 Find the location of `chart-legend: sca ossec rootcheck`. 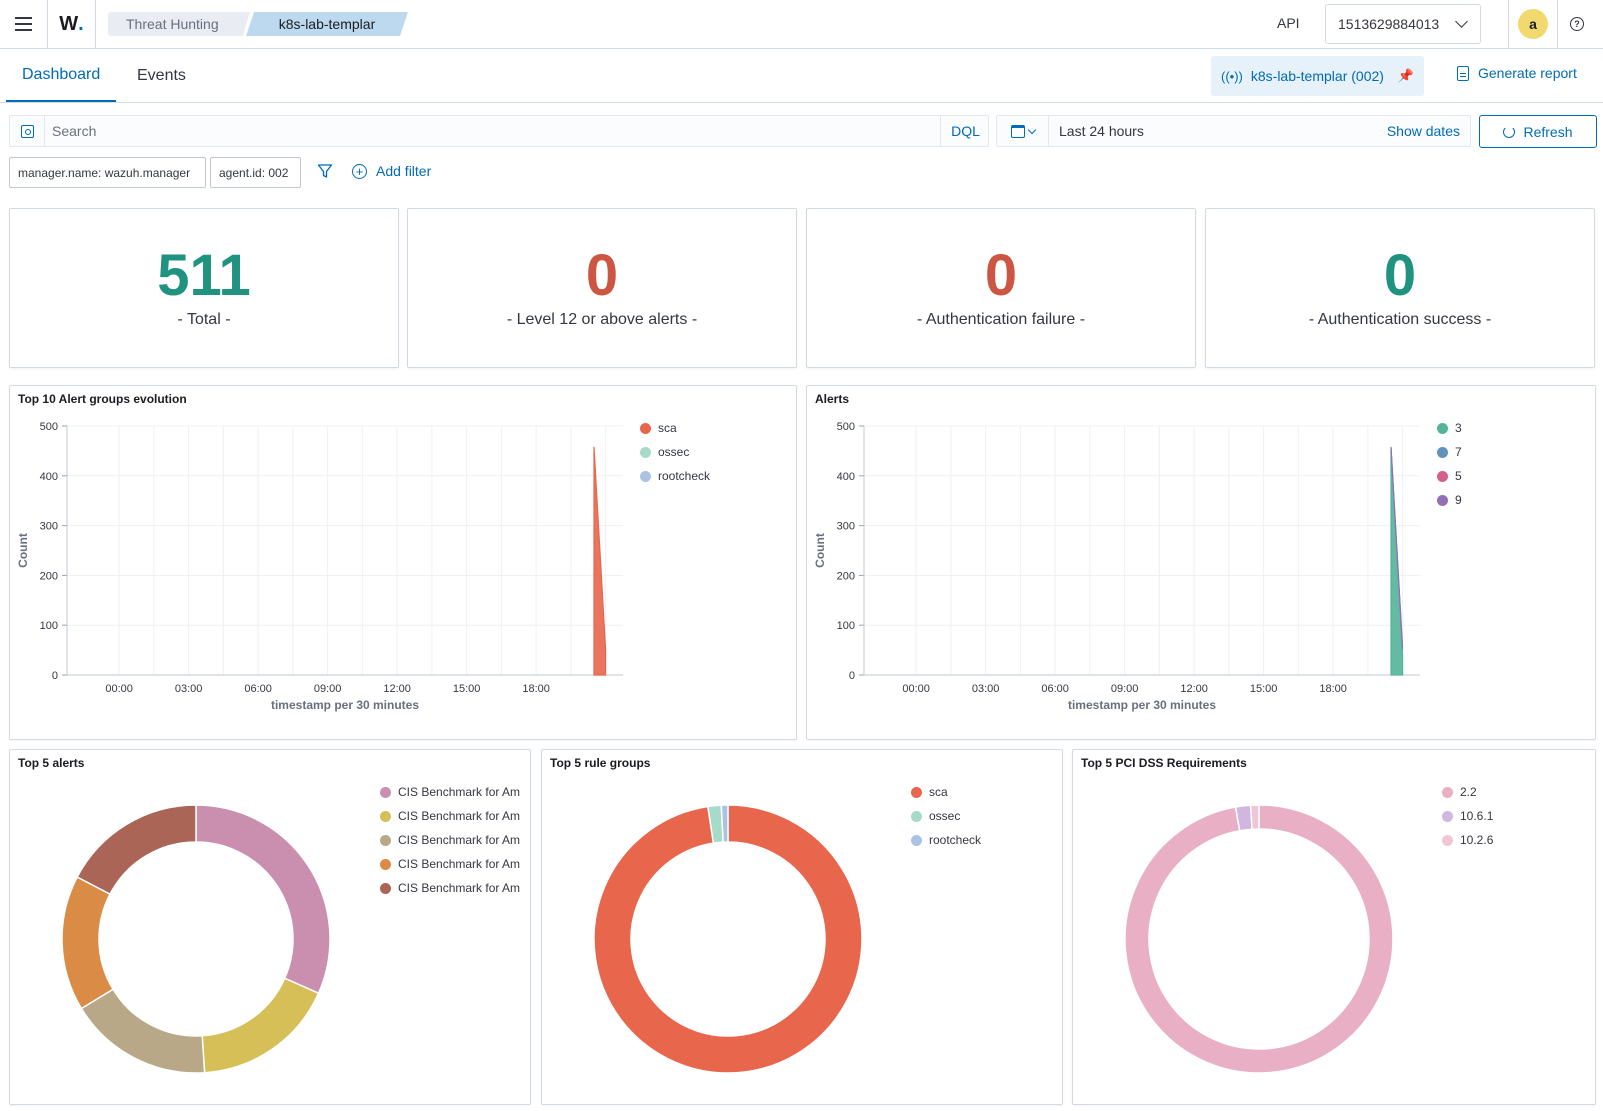

chart-legend: sca ossec rootcheck is located at coordinates (981, 816).